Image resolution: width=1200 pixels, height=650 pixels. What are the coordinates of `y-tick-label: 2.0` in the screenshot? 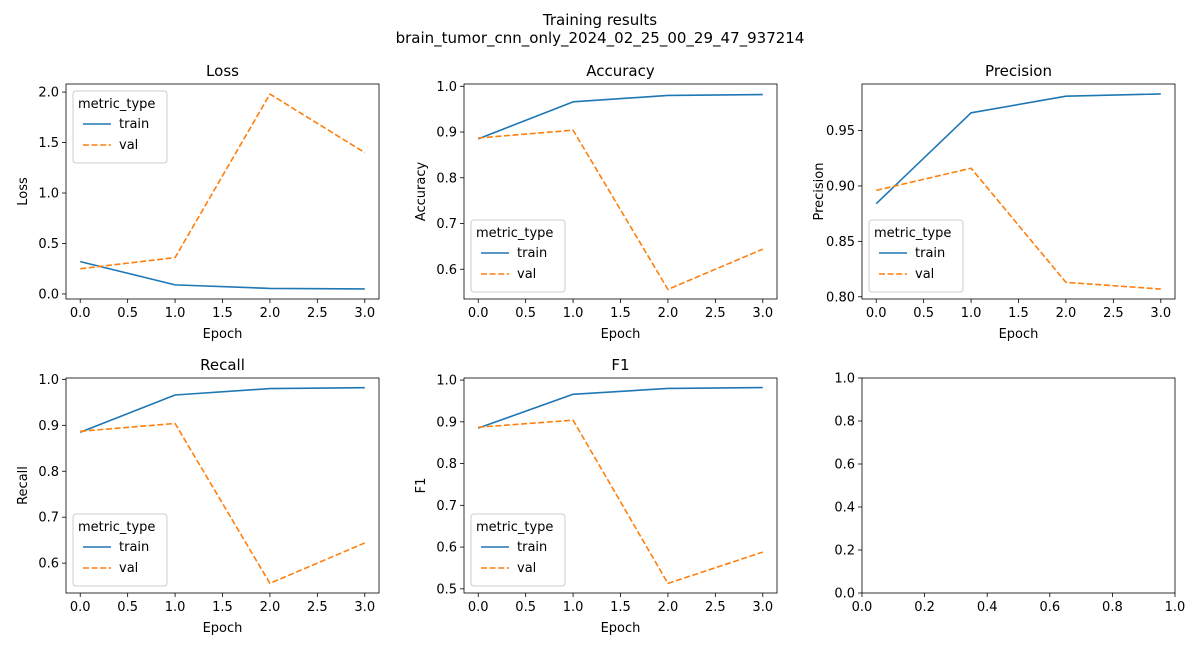 It's located at (48, 93).